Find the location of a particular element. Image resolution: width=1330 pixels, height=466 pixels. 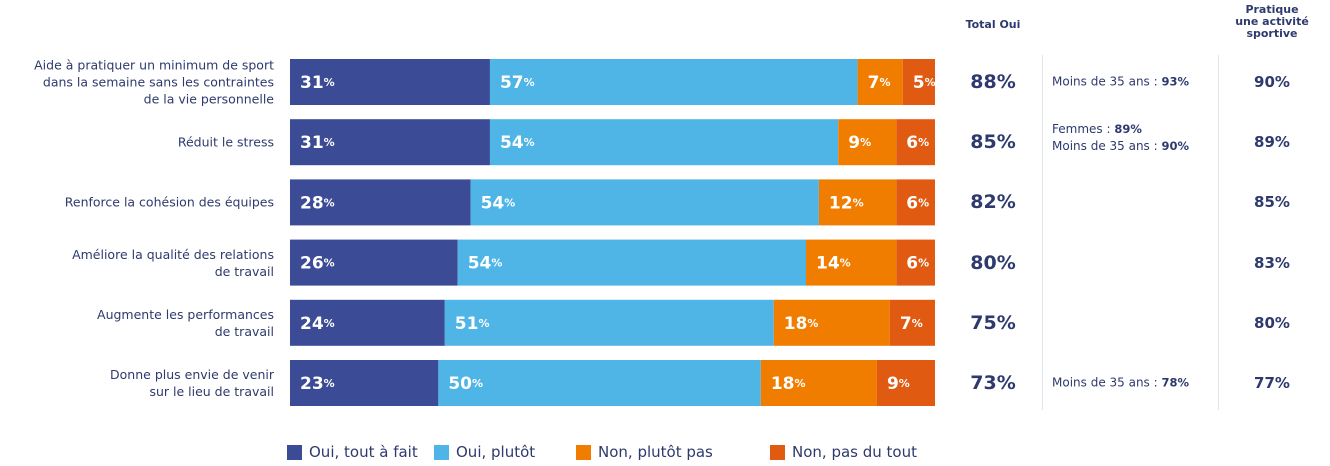

bar-value-label: 5% is located at coordinates (924, 83).